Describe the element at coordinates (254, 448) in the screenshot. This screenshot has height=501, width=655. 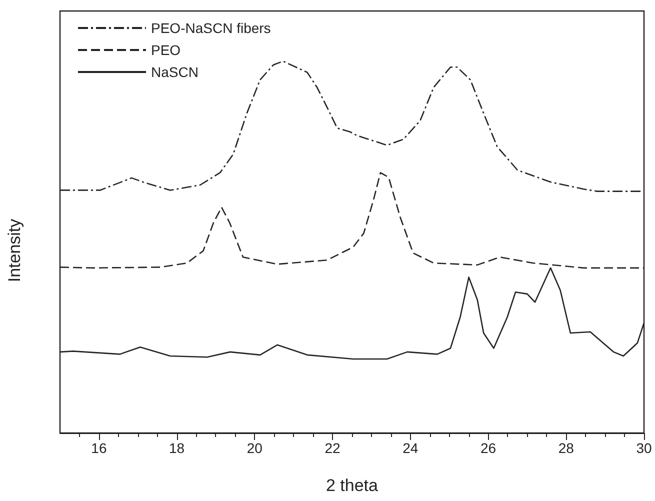
I see `x-tick-label: 20` at that location.